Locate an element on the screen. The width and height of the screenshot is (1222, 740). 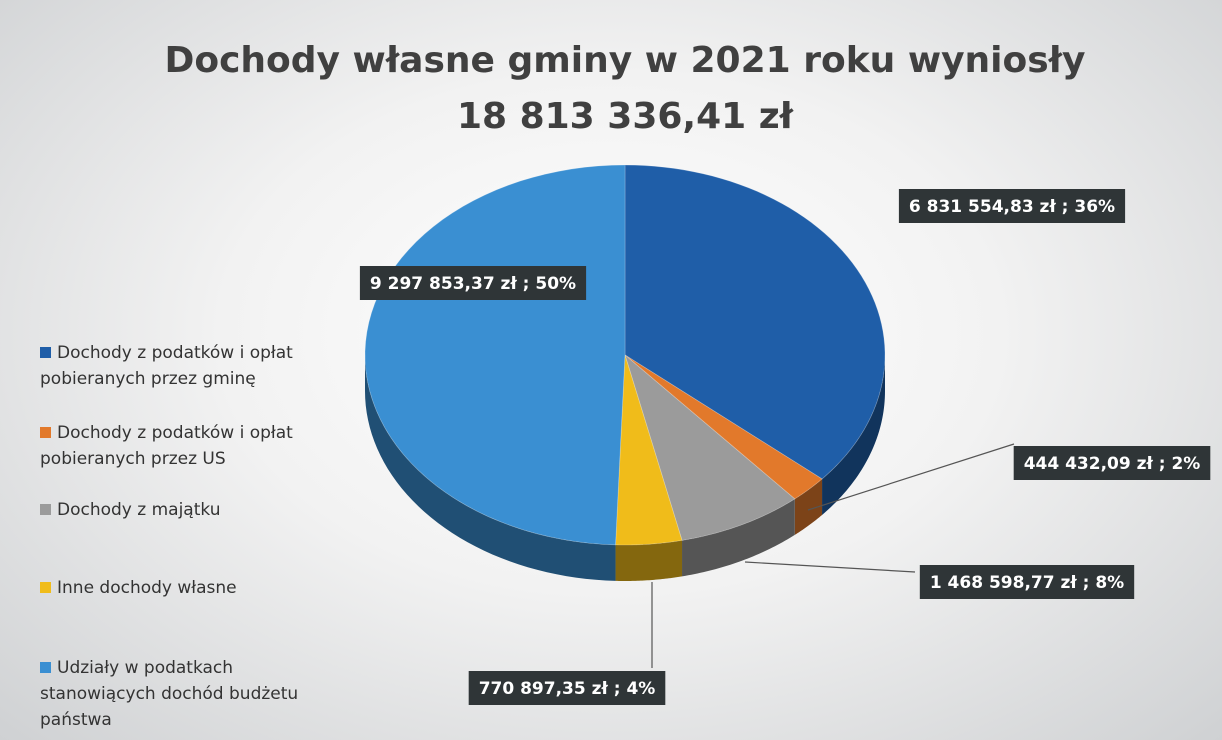
legend-label: Dochody z majątku is located at coordinates (139, 510).